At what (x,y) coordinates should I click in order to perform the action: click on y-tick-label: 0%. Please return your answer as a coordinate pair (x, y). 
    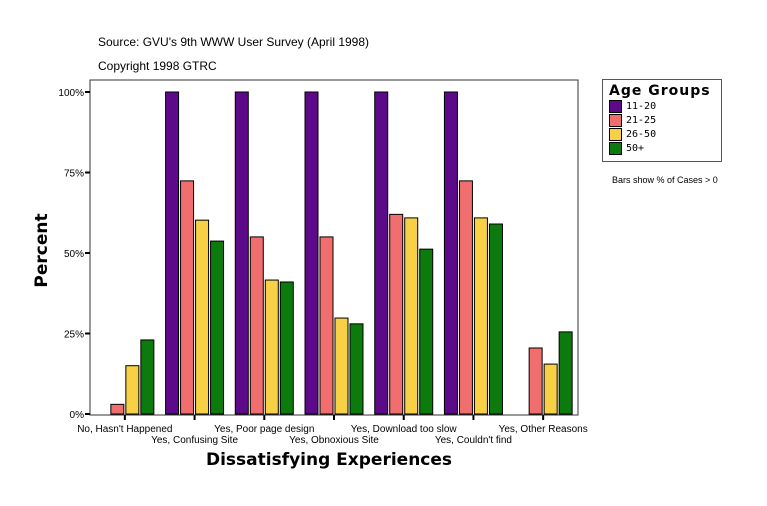
    Looking at the image, I should click on (77, 415).